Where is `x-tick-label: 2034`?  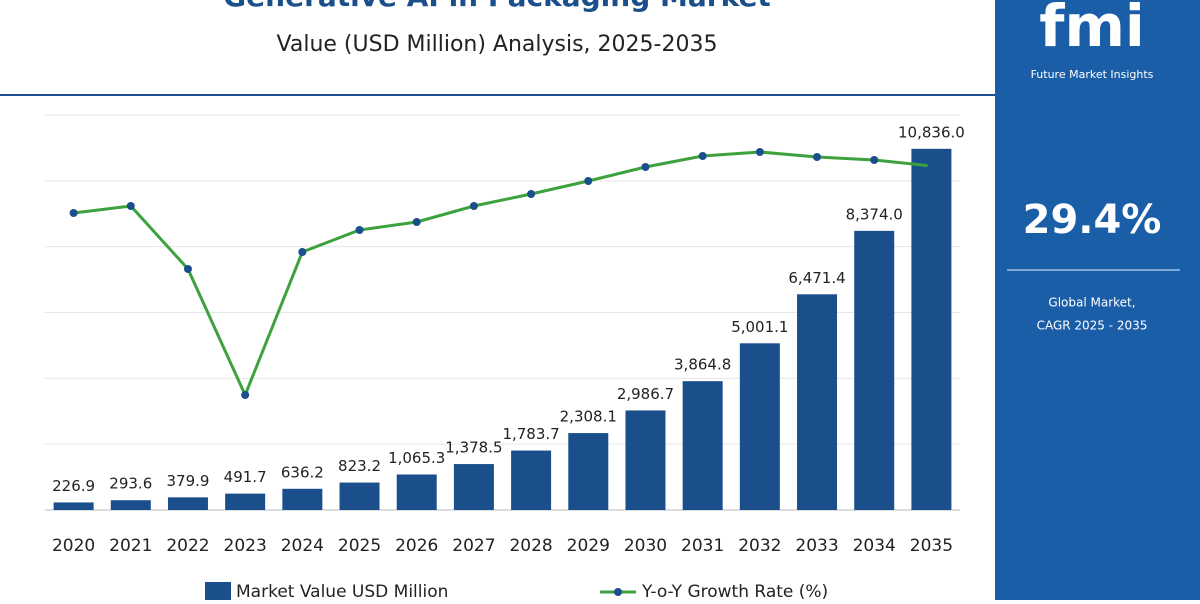 x-tick-label: 2034 is located at coordinates (874, 546).